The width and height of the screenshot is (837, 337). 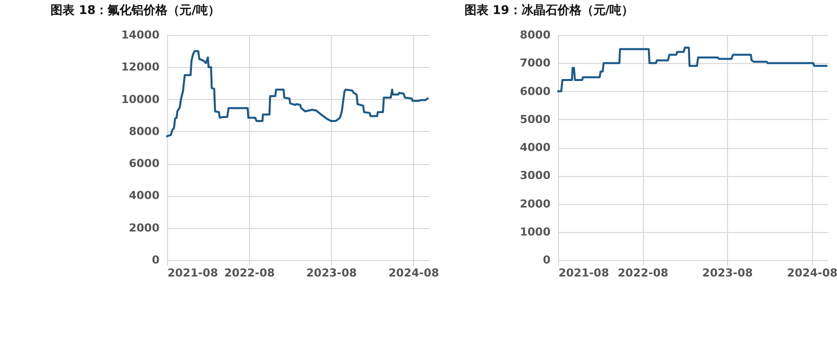 I want to click on y-tick-label: 1000, so click(x=535, y=231).